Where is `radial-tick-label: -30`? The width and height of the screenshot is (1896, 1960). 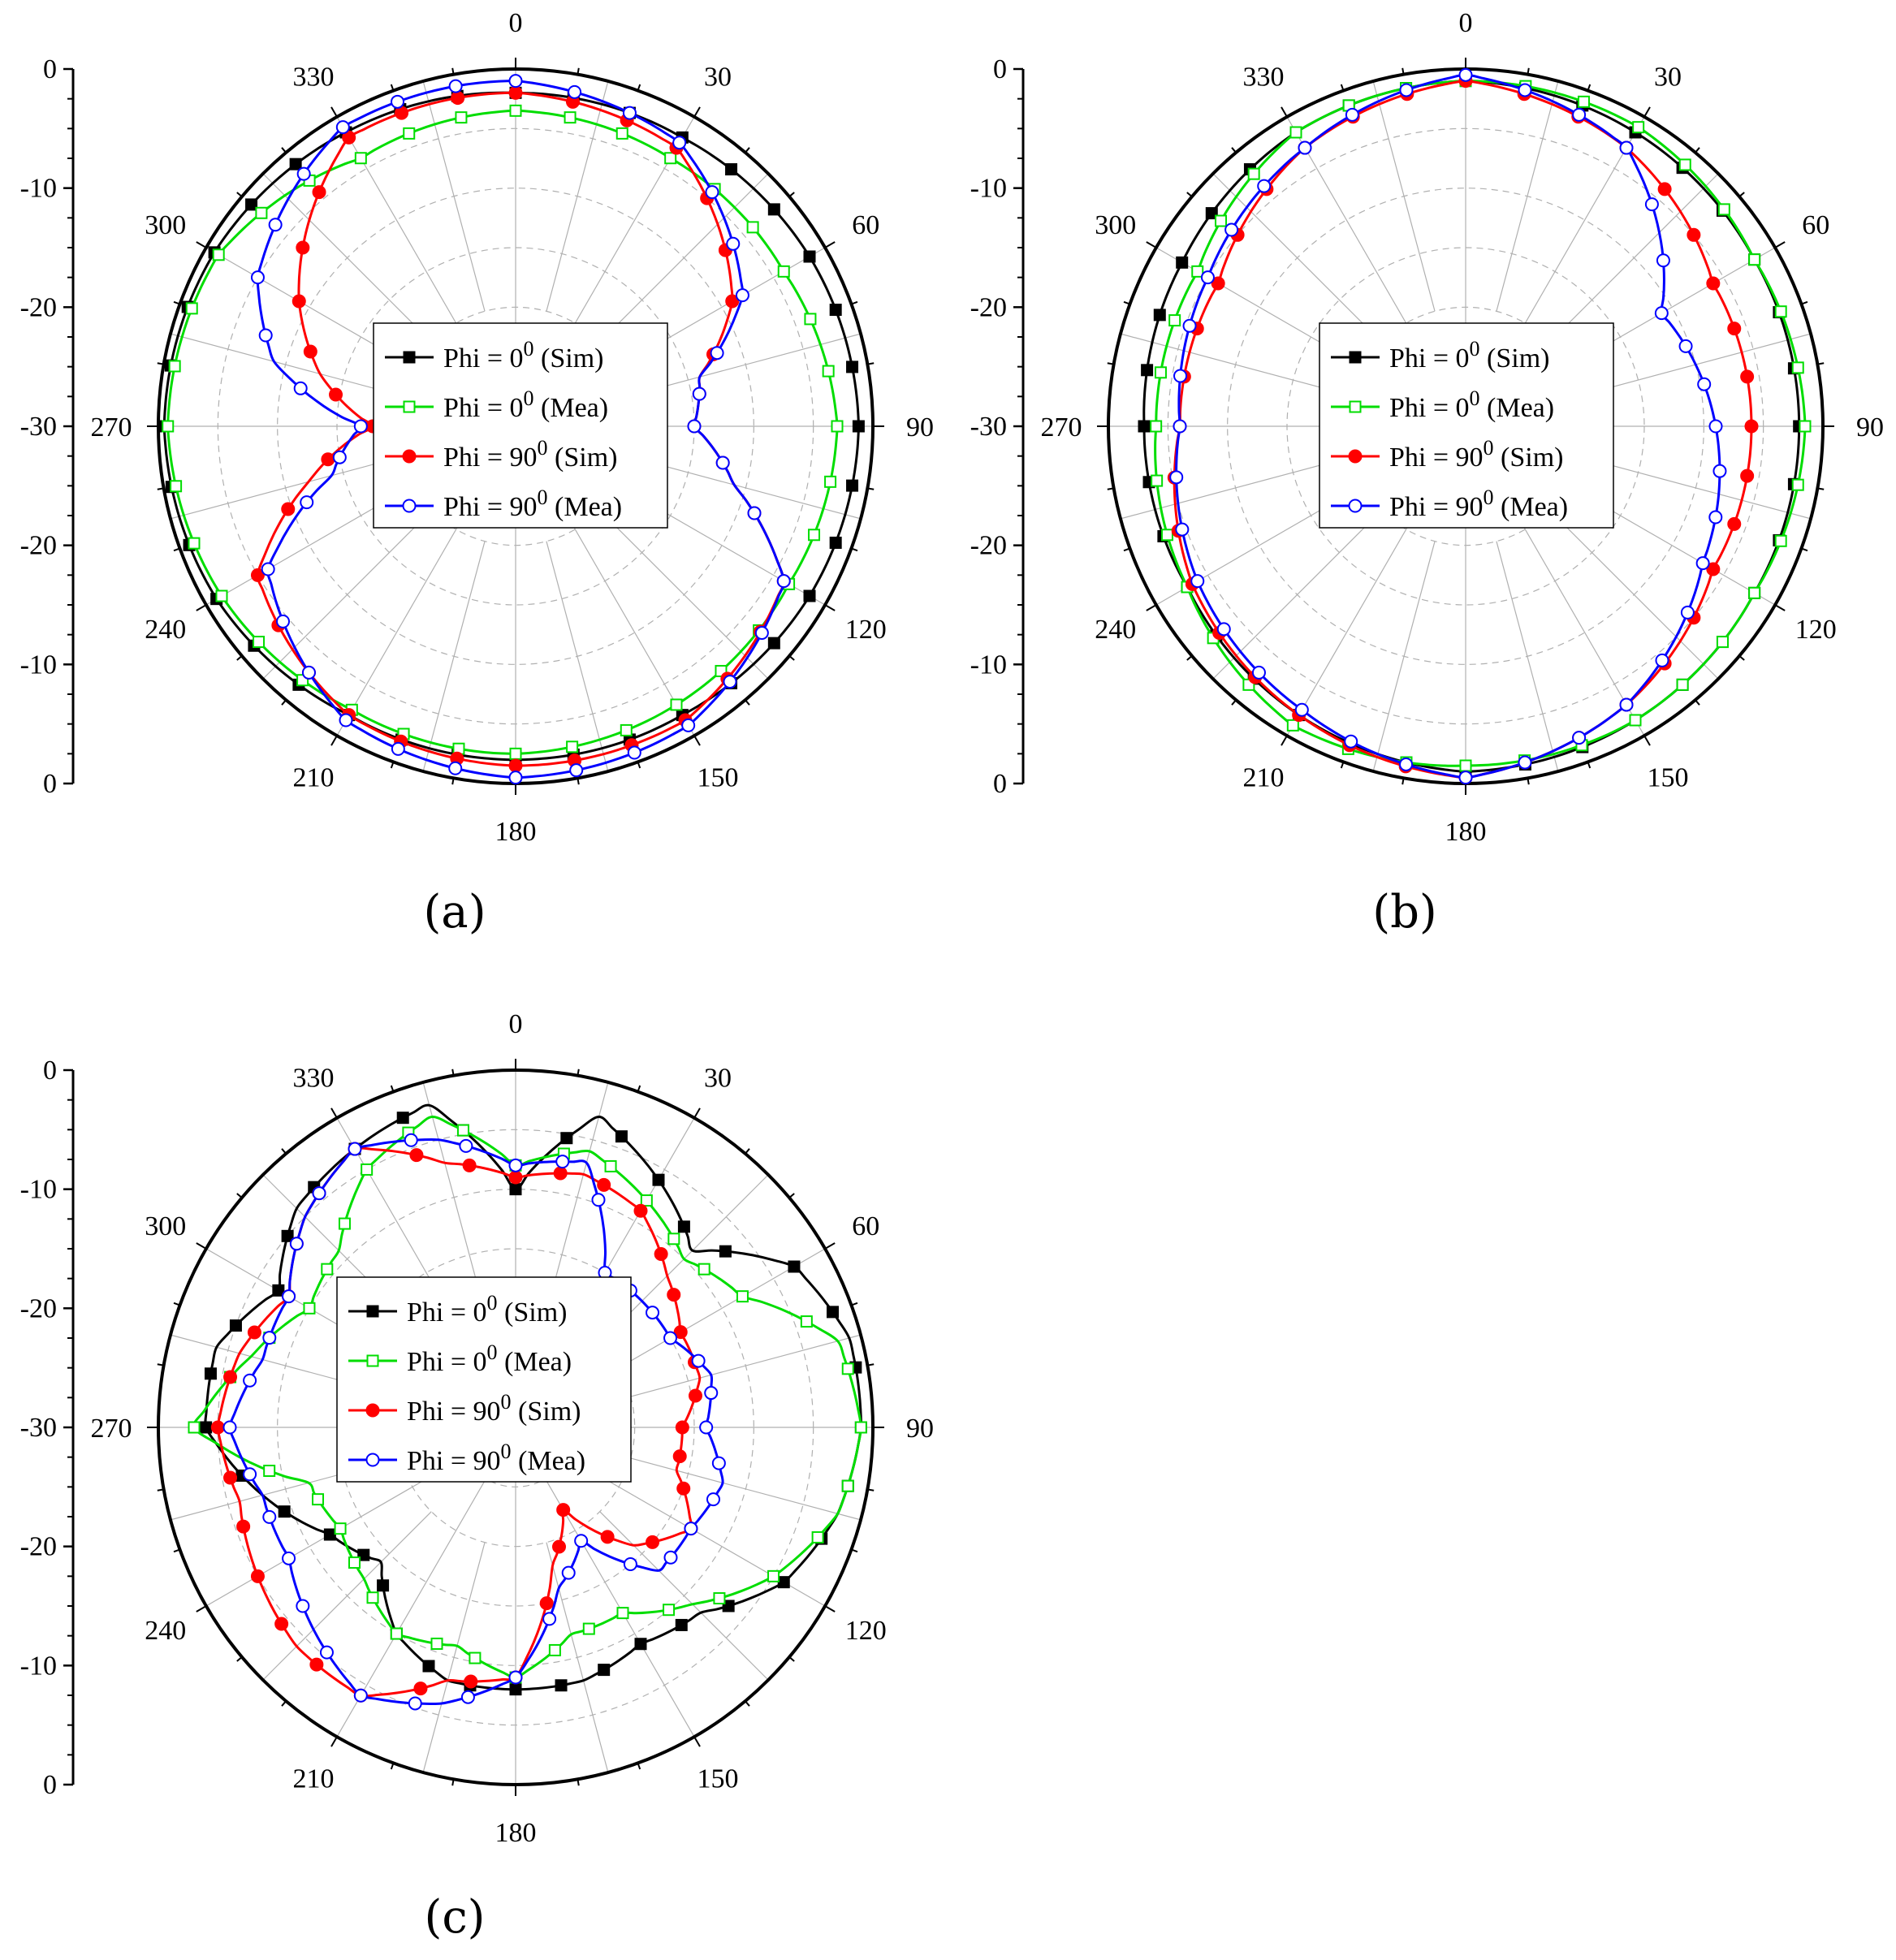 radial-tick-label: -30 is located at coordinates (988, 427).